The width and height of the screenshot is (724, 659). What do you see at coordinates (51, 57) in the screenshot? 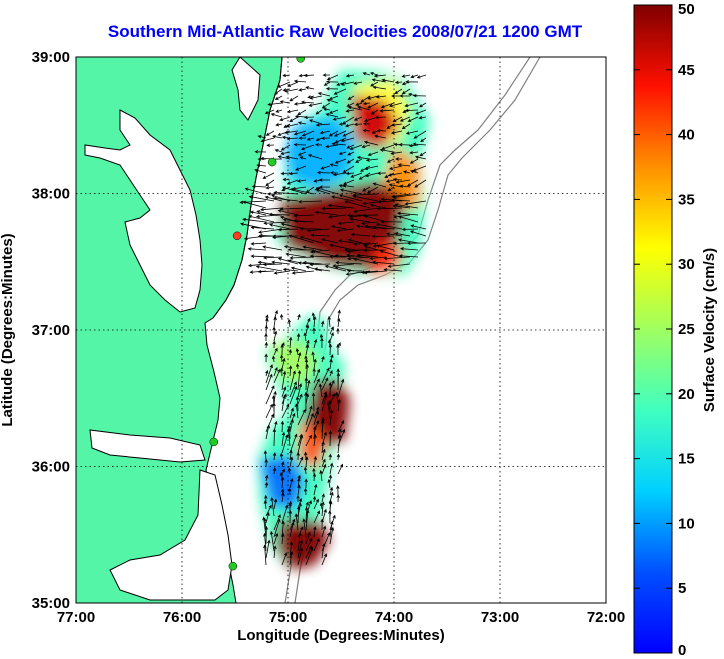
I see `y-tick-label: 39:00` at bounding box center [51, 57].